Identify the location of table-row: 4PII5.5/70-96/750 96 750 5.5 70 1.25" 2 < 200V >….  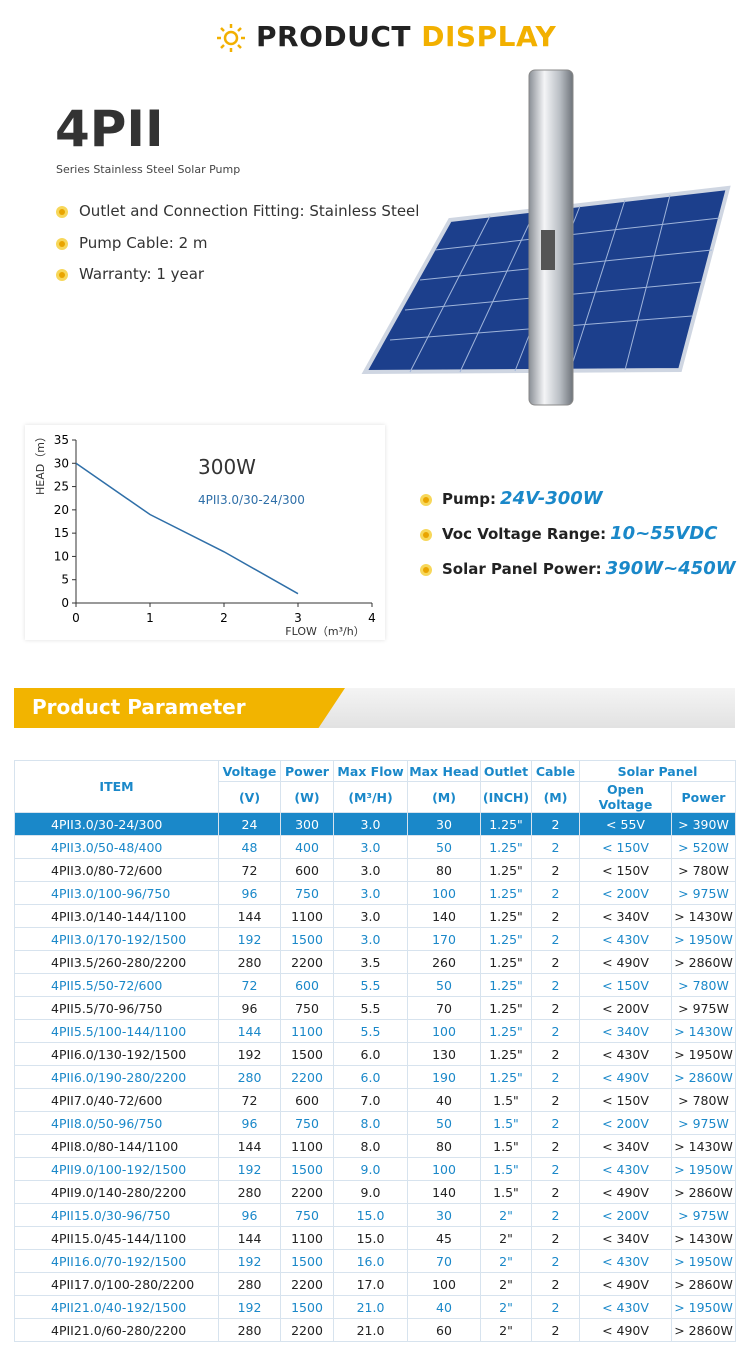
(375, 1008).